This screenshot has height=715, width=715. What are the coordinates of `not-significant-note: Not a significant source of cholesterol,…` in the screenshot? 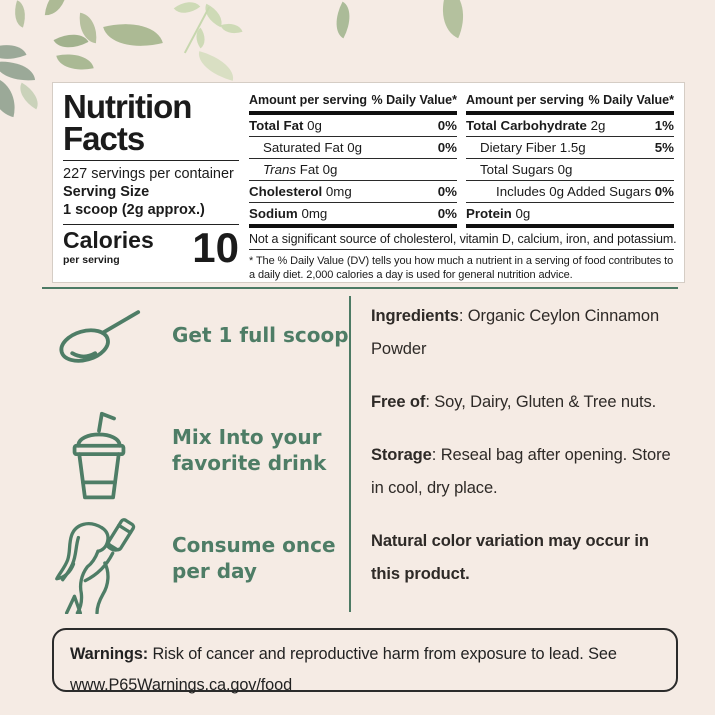 It's located at (463, 239).